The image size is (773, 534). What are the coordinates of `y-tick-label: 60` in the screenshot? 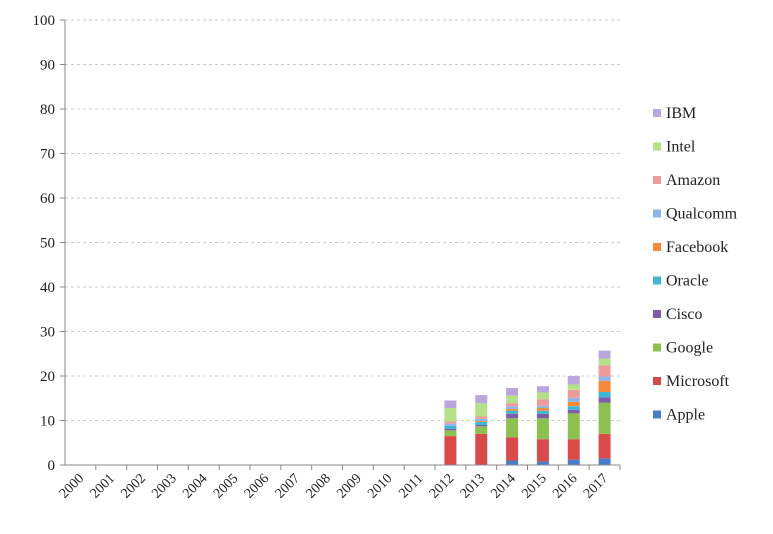 It's located at (47, 199).